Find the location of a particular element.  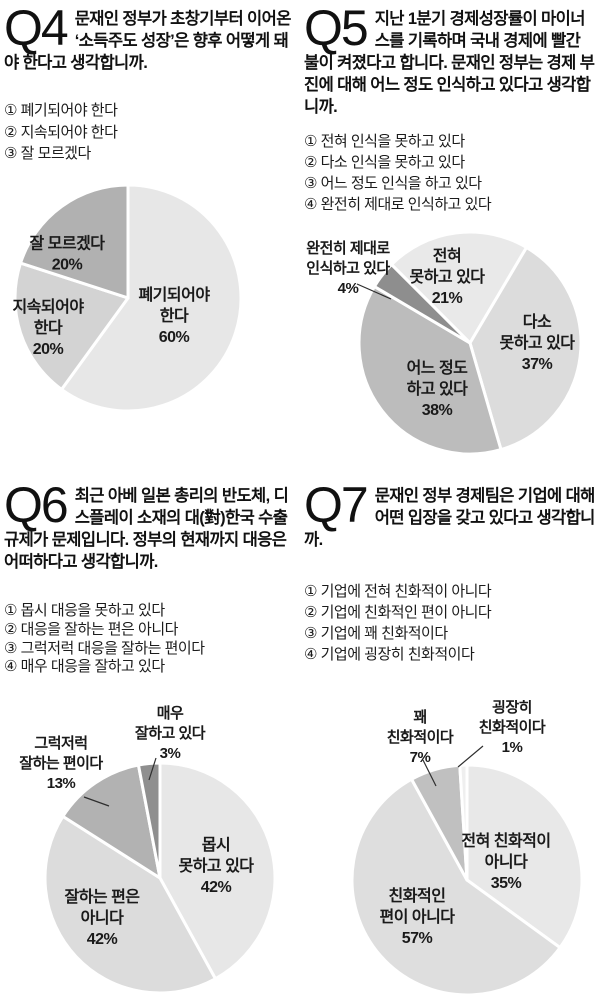

pie-label-q6-2: 잘하는 편은 아니다 42% is located at coordinates (102, 917).